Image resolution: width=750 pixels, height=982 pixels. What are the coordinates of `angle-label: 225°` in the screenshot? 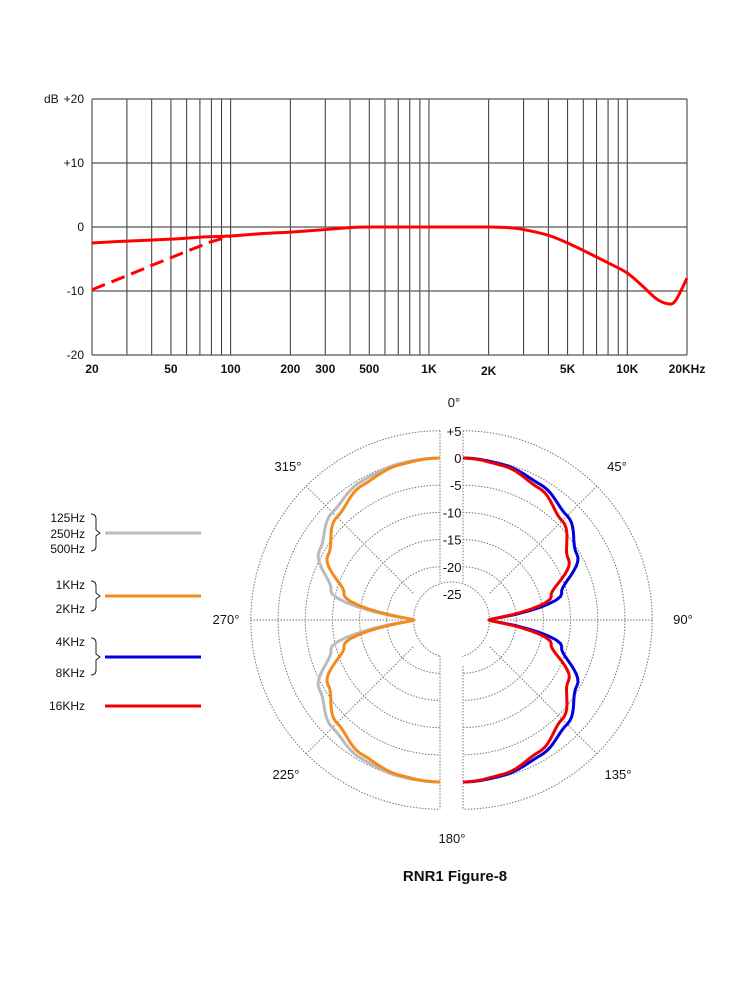 It's located at (286, 774).